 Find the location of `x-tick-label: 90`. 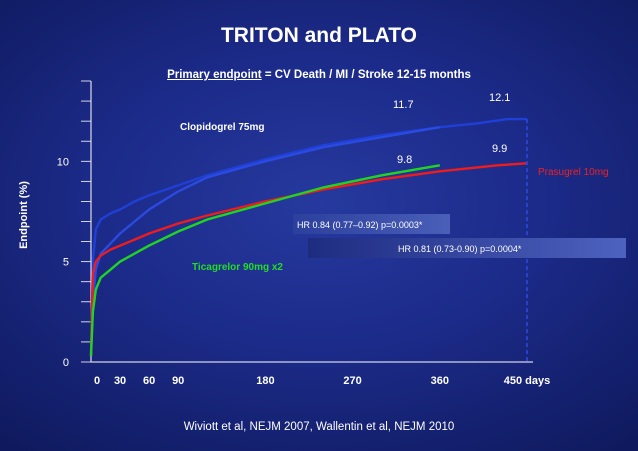

x-tick-label: 90 is located at coordinates (178, 381).